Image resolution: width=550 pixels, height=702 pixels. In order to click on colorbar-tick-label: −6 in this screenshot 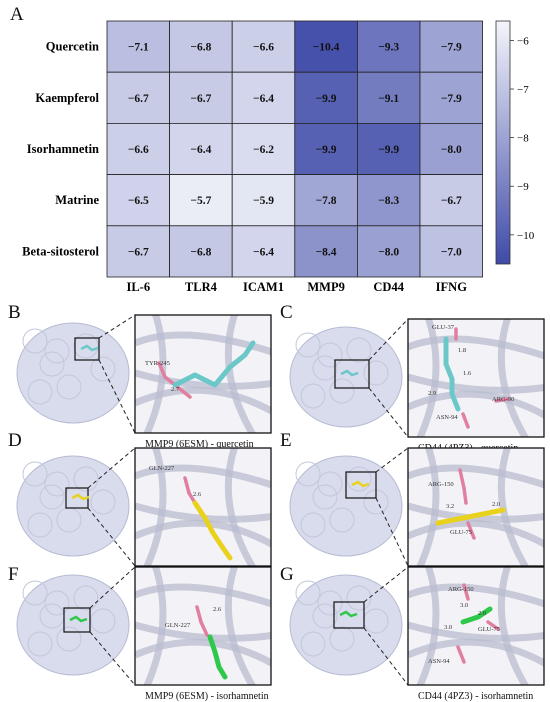, I will do `click(523, 41)`.